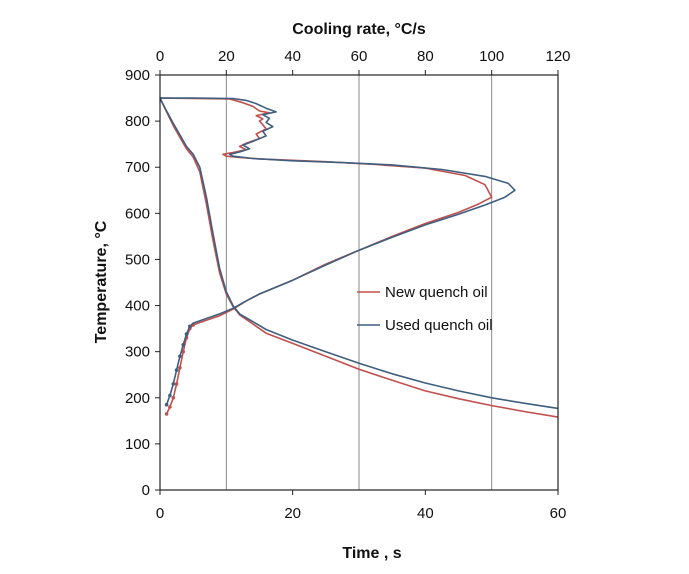 The image size is (689, 574). Describe the element at coordinates (137, 306) in the screenshot. I see `left-axis-tick-label: 400` at that location.